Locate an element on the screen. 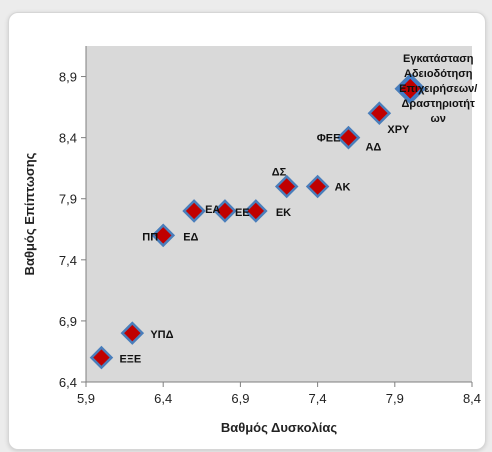  x-tick-label: 6,4 is located at coordinates (163, 398).